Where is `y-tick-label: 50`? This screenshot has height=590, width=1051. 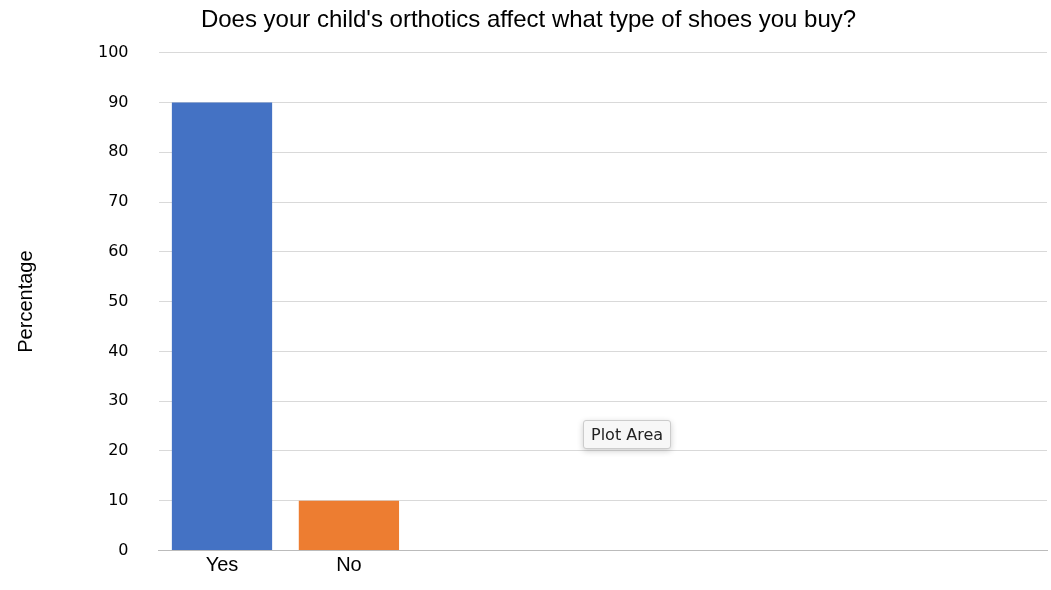 y-tick-label: 50 is located at coordinates (118, 300).